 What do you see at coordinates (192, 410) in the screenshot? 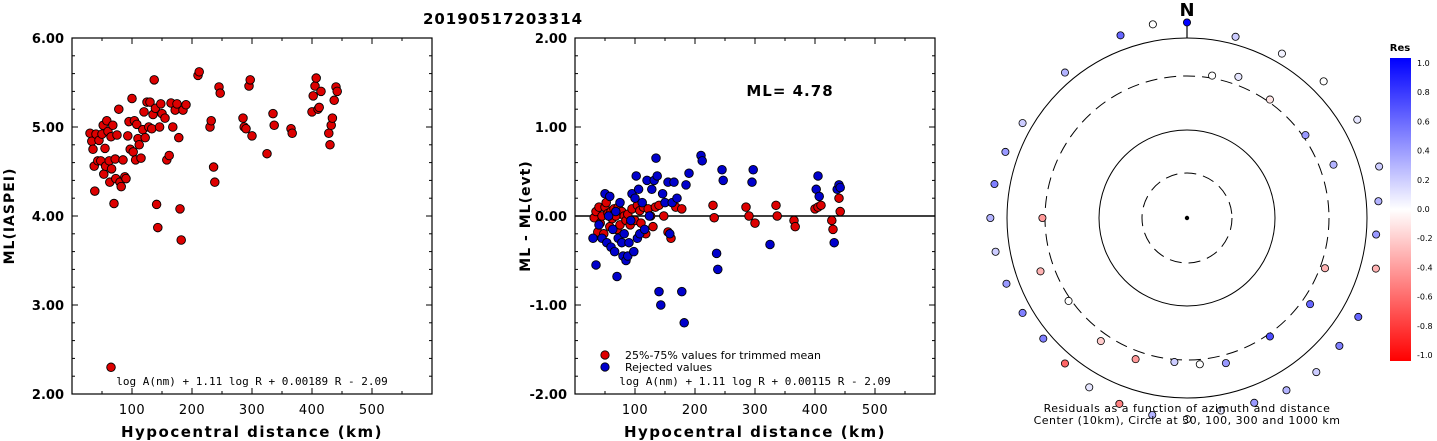
I see `x-tick-label: 200` at bounding box center [192, 410].